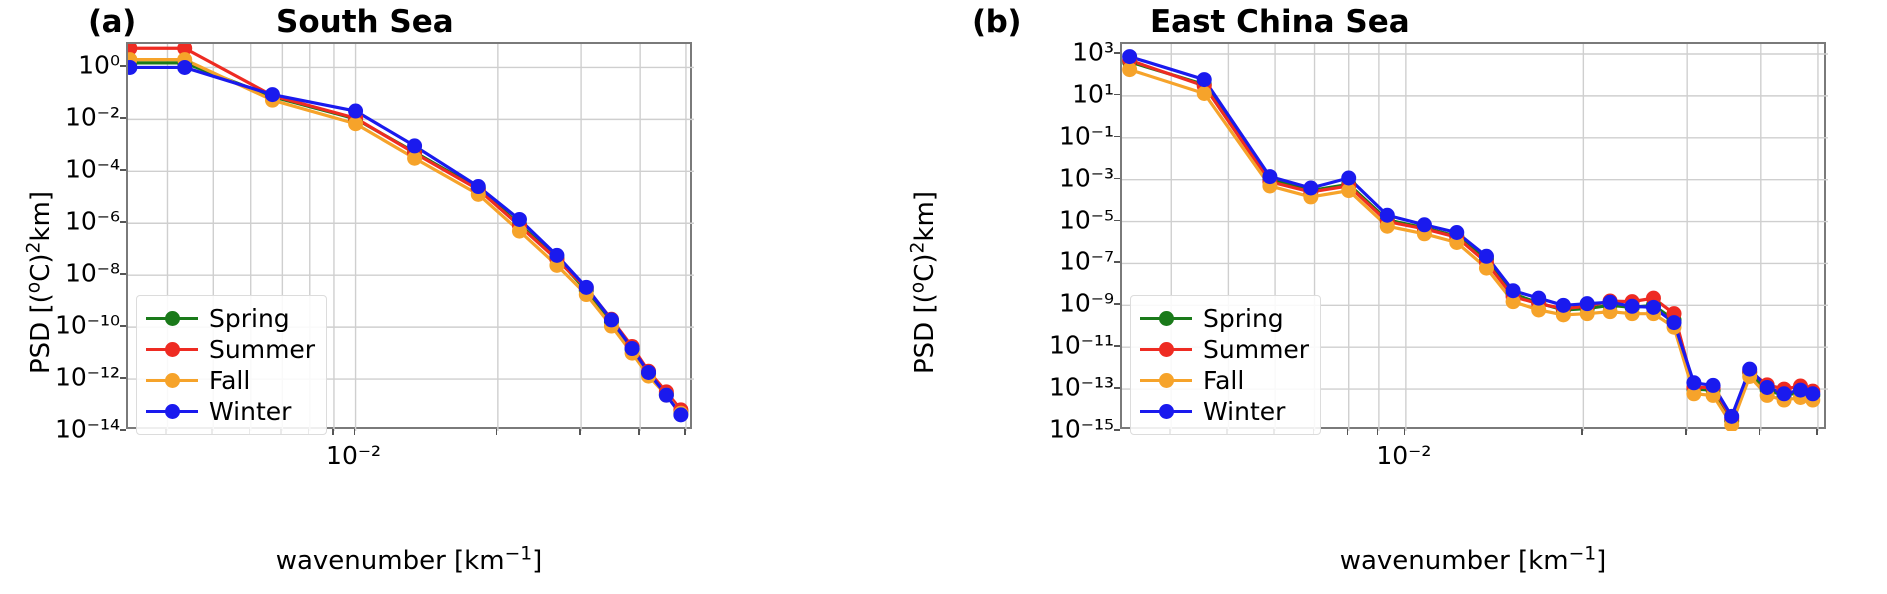 This screenshot has height=594, width=1887. What do you see at coordinates (1086, 261) in the screenshot?
I see `y-tick-label: 10⁻⁷` at bounding box center [1086, 261].